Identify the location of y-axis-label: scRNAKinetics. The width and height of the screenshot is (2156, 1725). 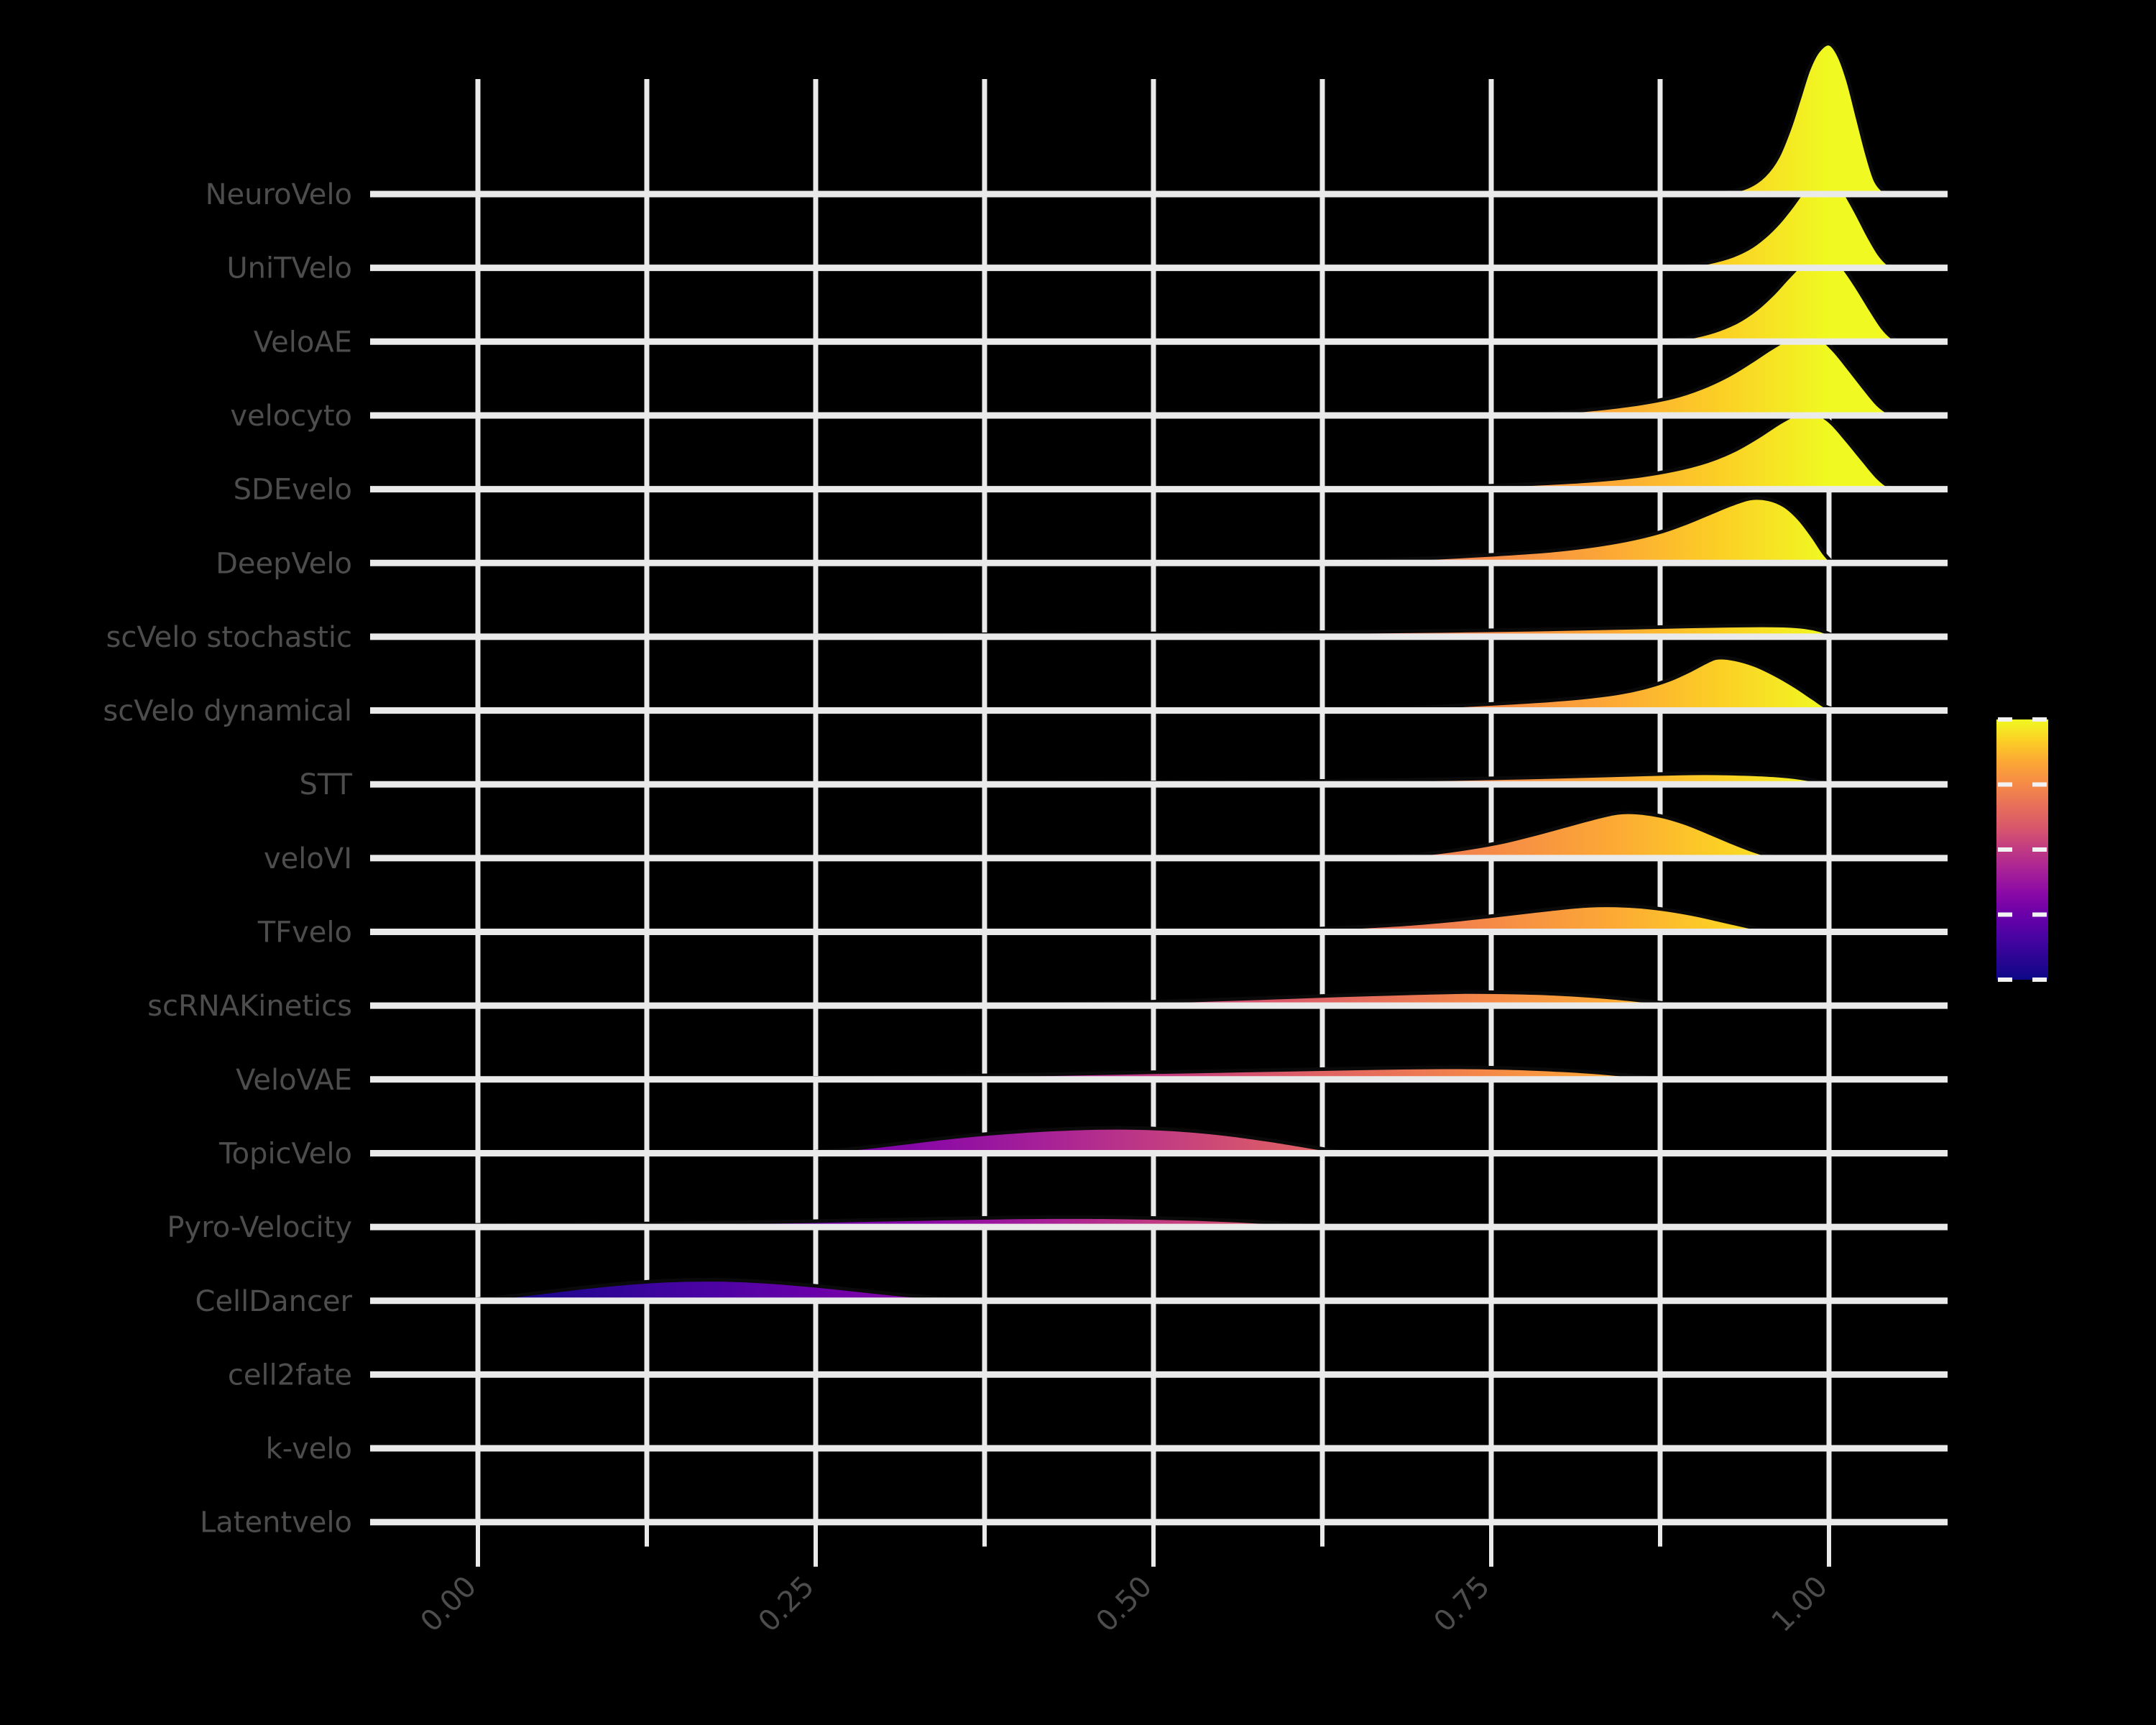
(249, 1006).